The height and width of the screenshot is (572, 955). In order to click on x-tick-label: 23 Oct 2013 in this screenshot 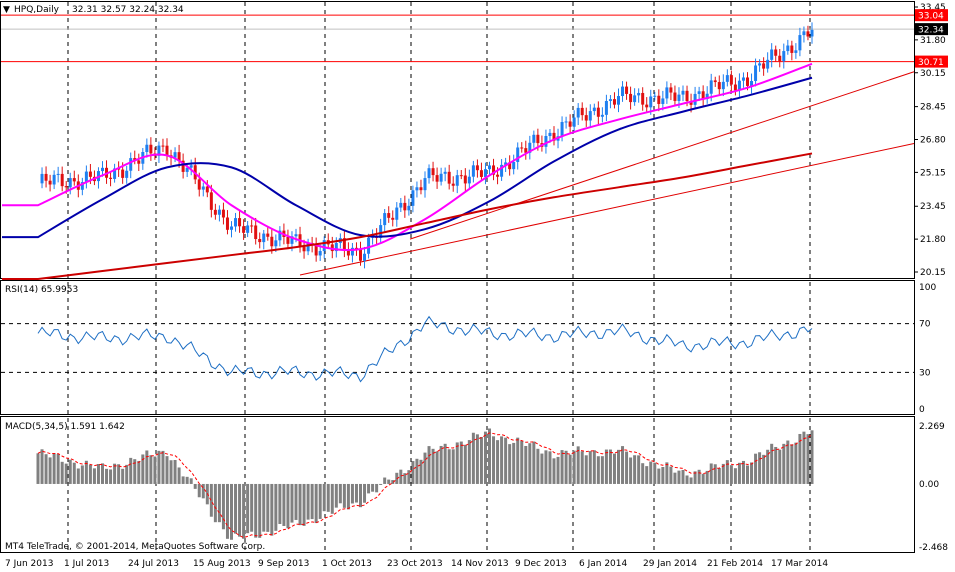, I will do `click(415, 564)`.